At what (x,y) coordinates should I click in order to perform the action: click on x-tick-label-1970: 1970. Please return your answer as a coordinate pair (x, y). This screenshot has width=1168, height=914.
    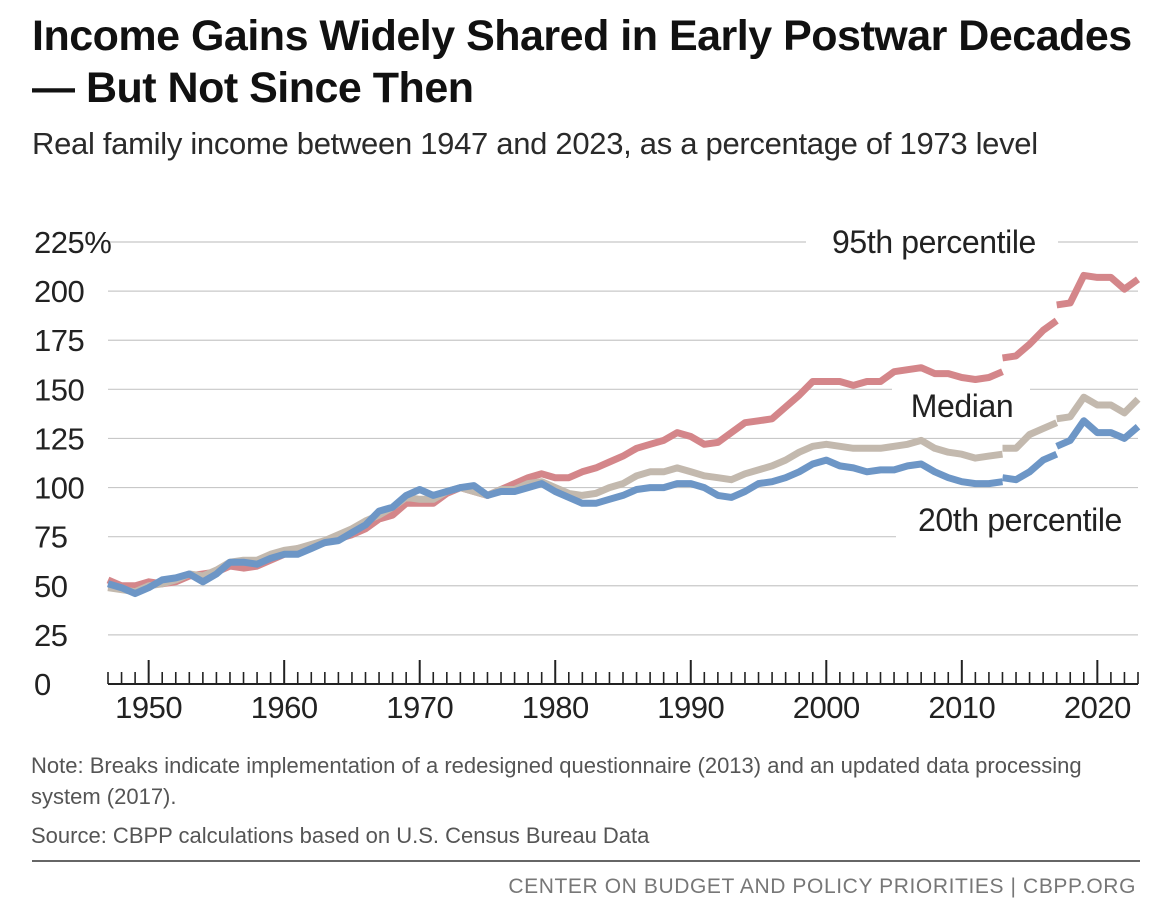
    Looking at the image, I should click on (419, 707).